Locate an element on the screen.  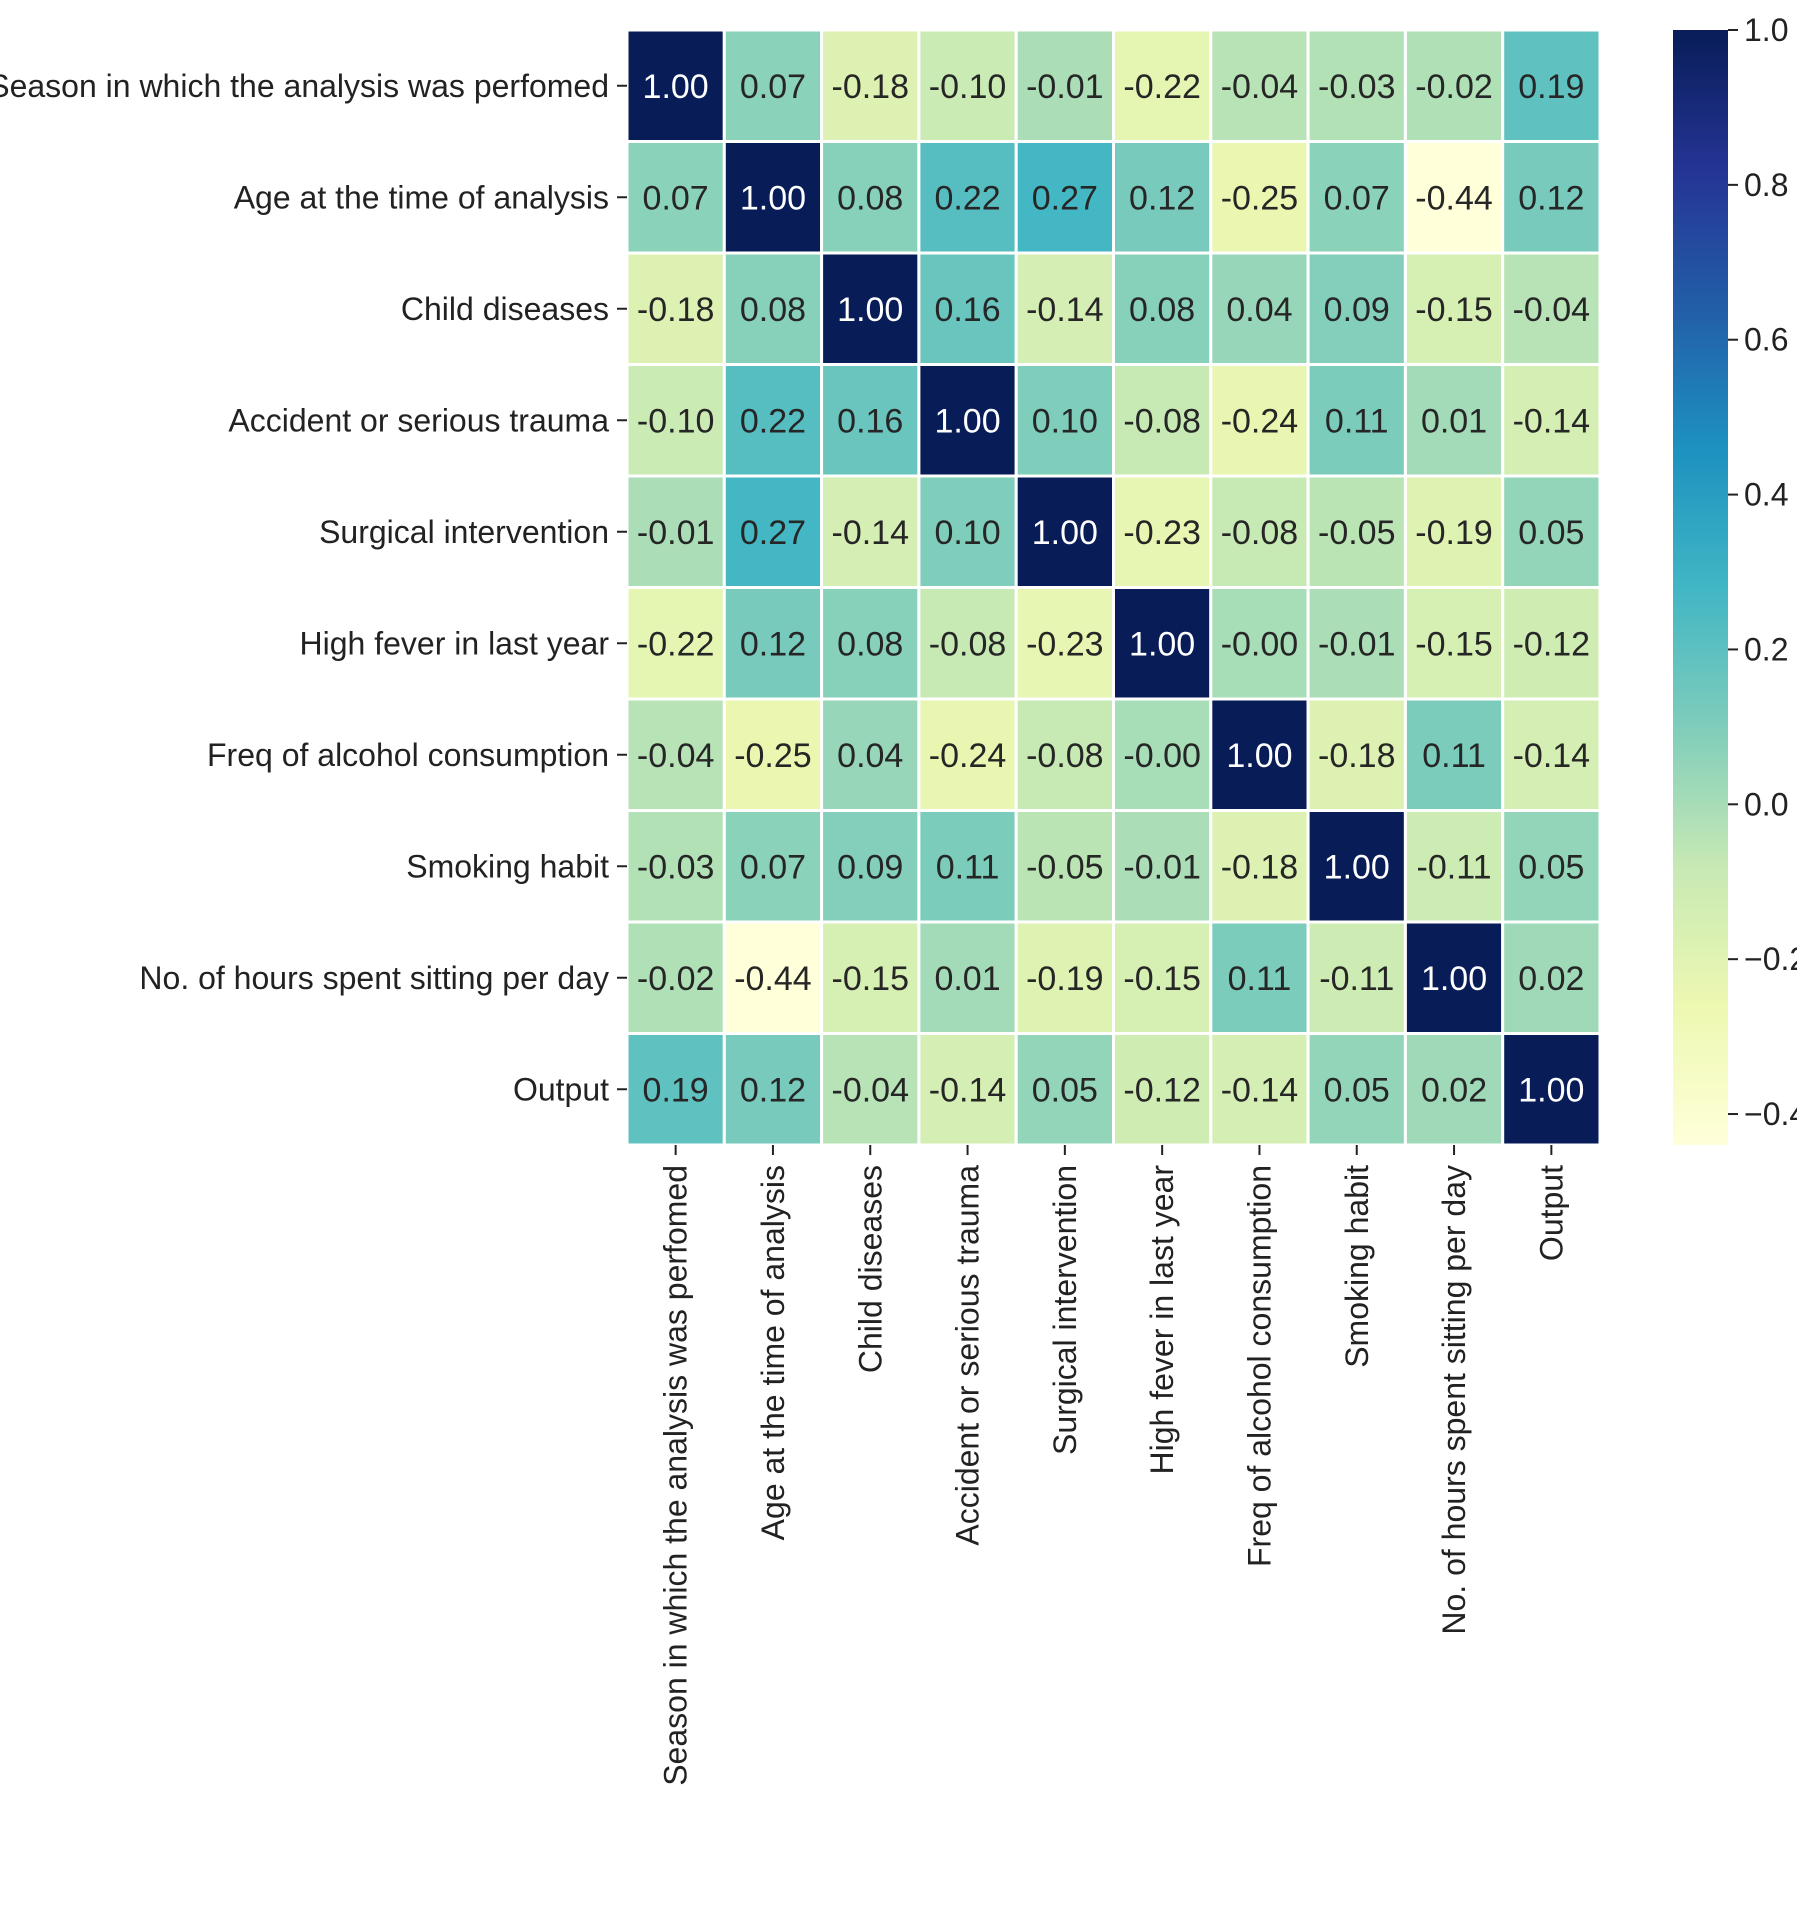
heatmap-cell-r4-c5 is located at coordinates (1162, 531).